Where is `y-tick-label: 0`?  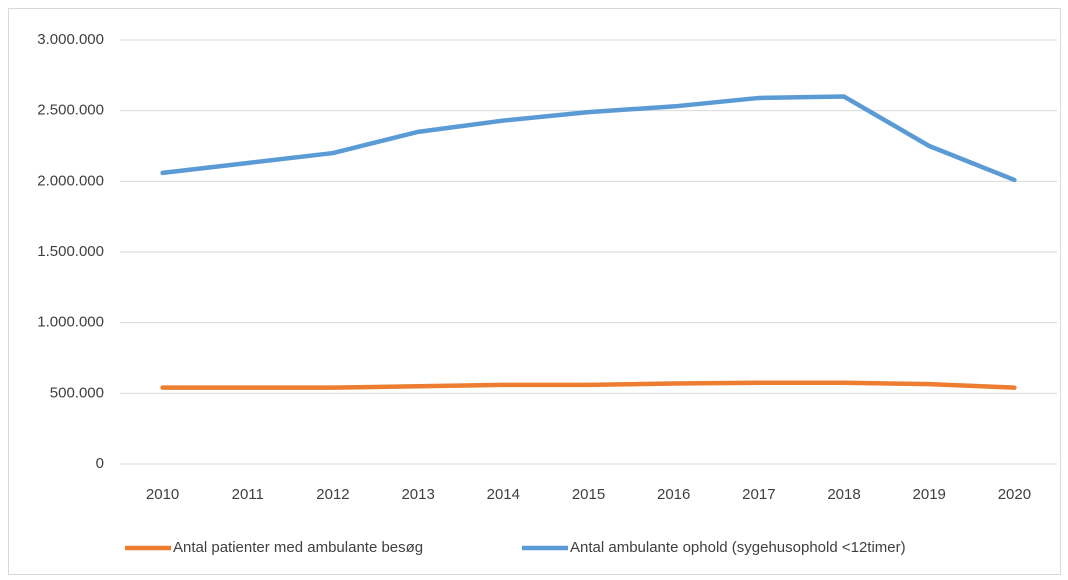 y-tick-label: 0 is located at coordinates (100, 463).